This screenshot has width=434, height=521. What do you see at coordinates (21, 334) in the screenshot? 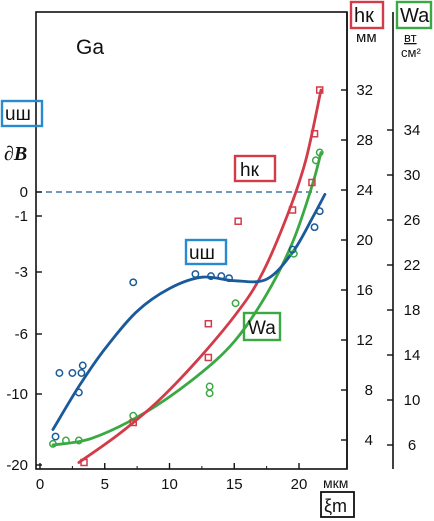
I see `left-tick-label: -6` at bounding box center [21, 334].